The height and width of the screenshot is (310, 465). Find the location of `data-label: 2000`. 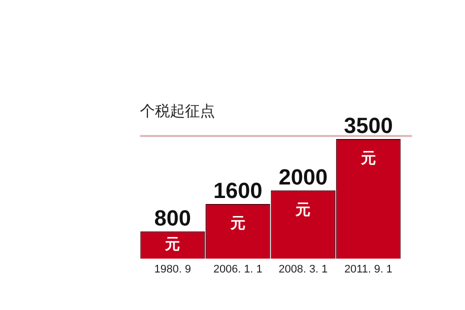

data-label: 2000 is located at coordinates (303, 177).